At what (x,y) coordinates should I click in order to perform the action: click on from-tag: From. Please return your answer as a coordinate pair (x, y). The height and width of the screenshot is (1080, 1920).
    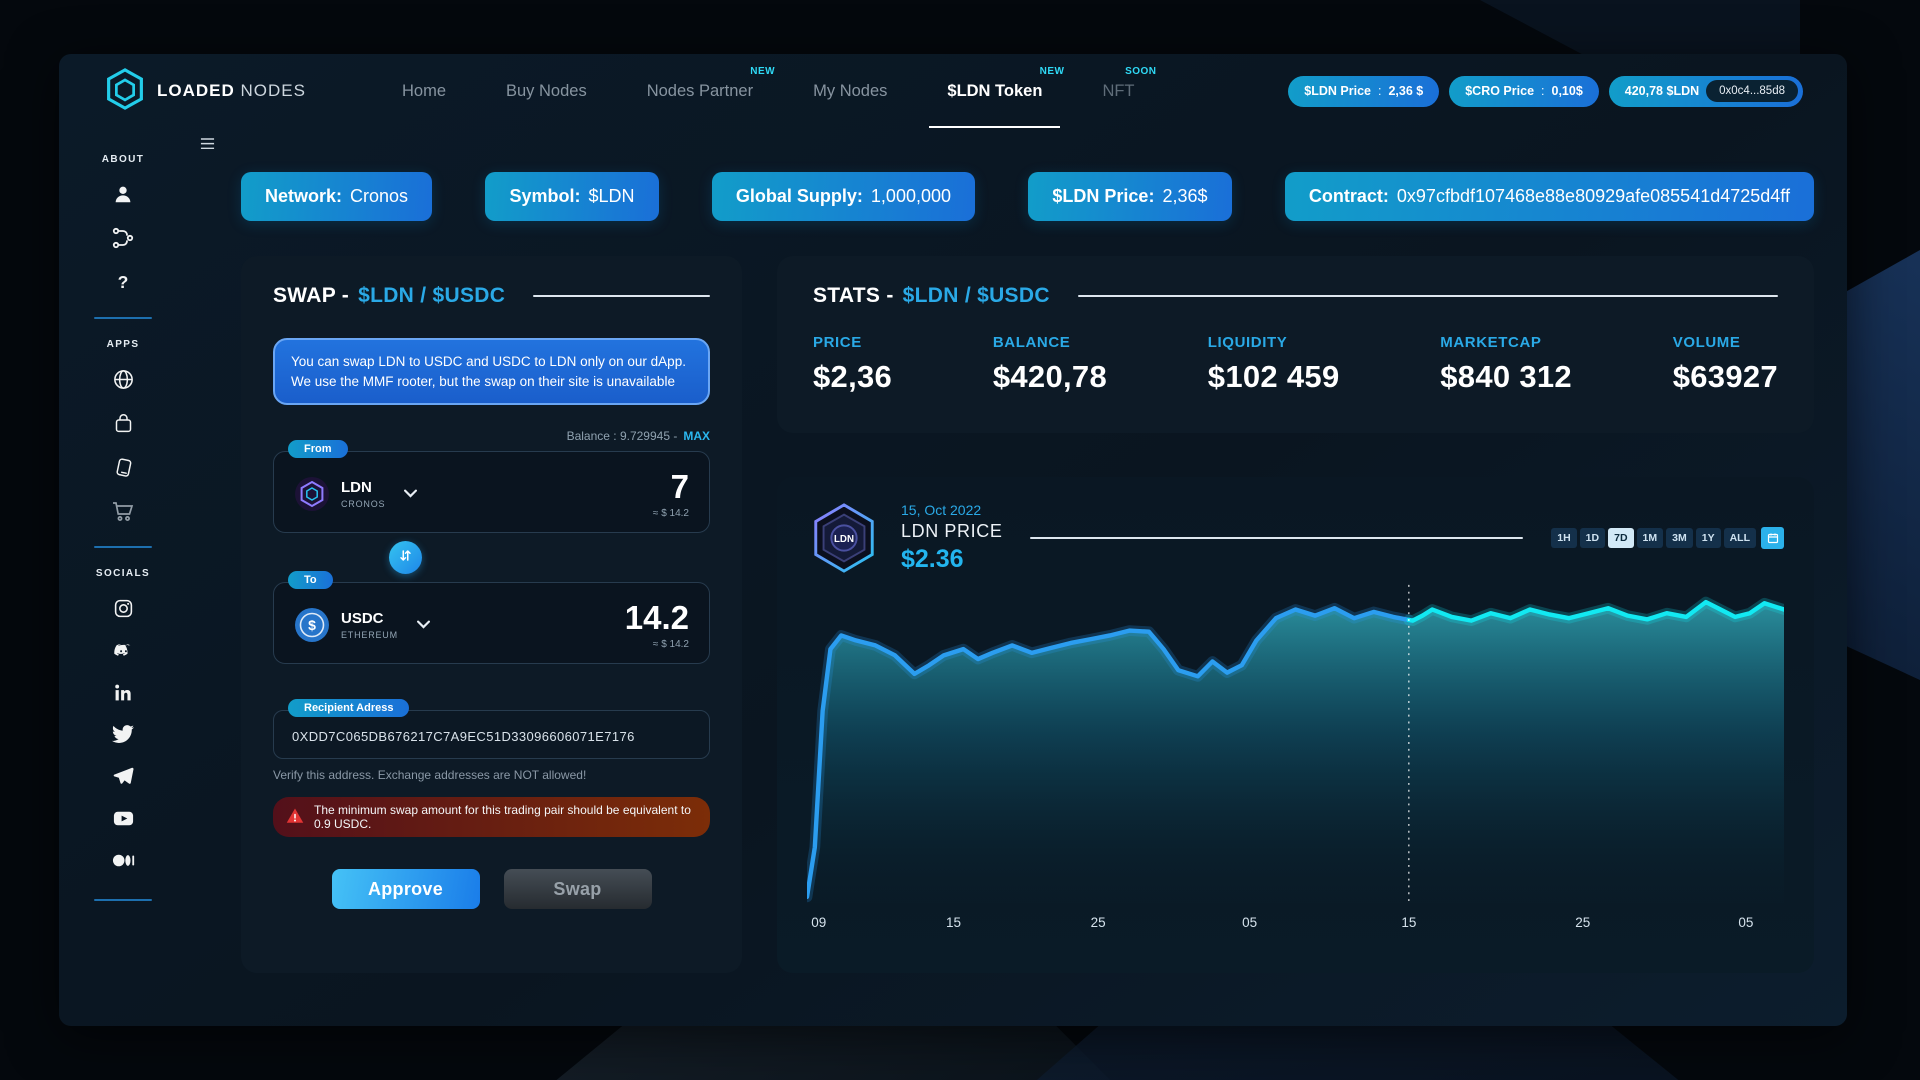
    Looking at the image, I should click on (318, 449).